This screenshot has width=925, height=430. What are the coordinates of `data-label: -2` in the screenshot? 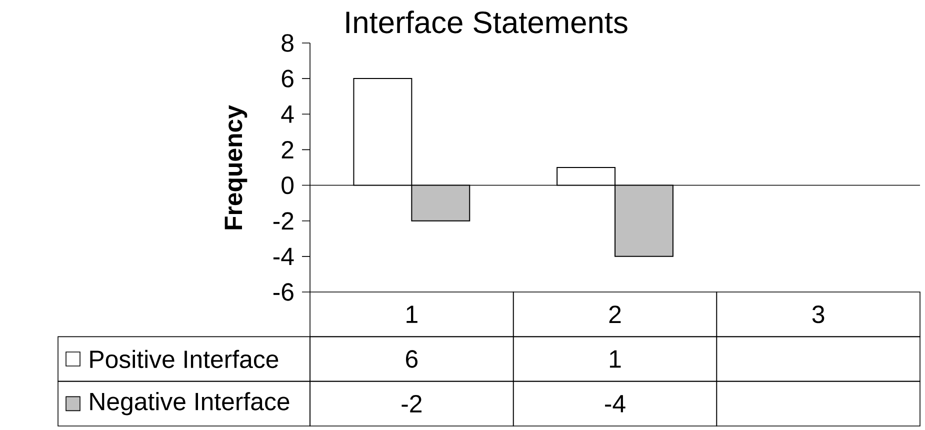 It's located at (412, 403).